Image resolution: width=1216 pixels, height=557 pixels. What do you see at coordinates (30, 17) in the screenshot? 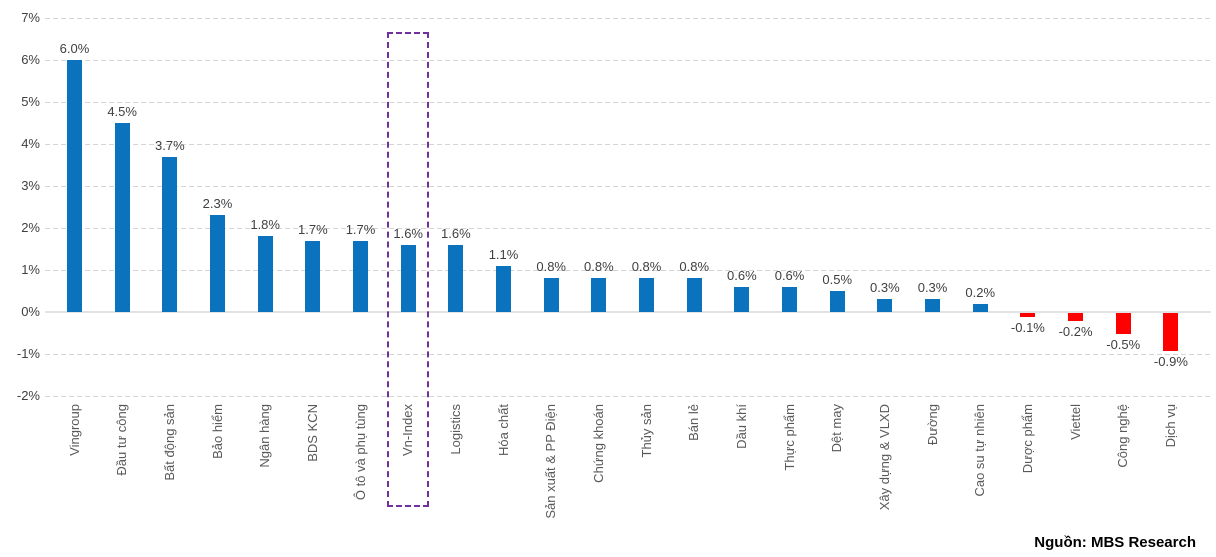
I see `y-axis-tick-label: 7%` at bounding box center [30, 17].